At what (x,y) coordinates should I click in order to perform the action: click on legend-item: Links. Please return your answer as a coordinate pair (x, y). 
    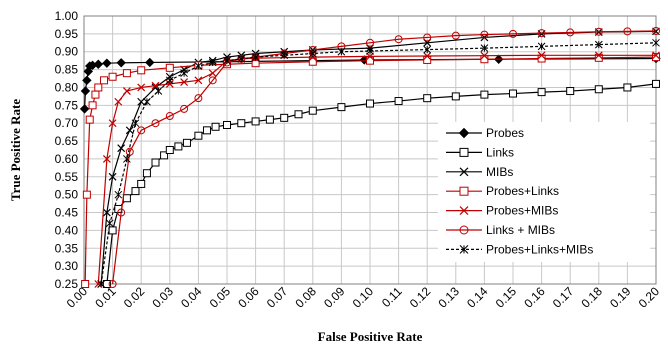
    Looking at the image, I should click on (480, 152).